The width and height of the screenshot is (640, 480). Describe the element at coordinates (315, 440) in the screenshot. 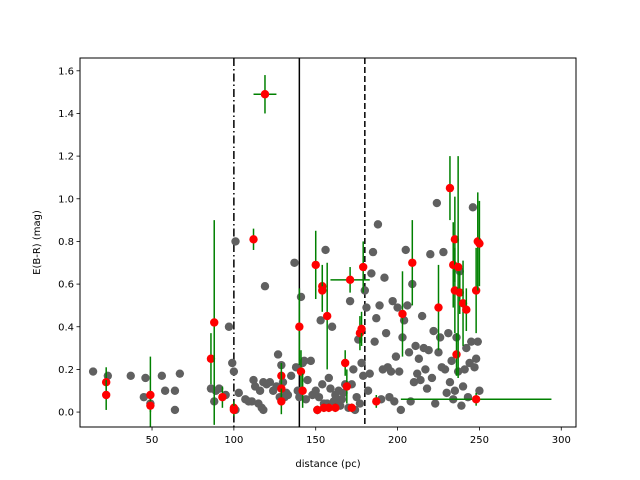

I see `x-tick-label: 150` at that location.